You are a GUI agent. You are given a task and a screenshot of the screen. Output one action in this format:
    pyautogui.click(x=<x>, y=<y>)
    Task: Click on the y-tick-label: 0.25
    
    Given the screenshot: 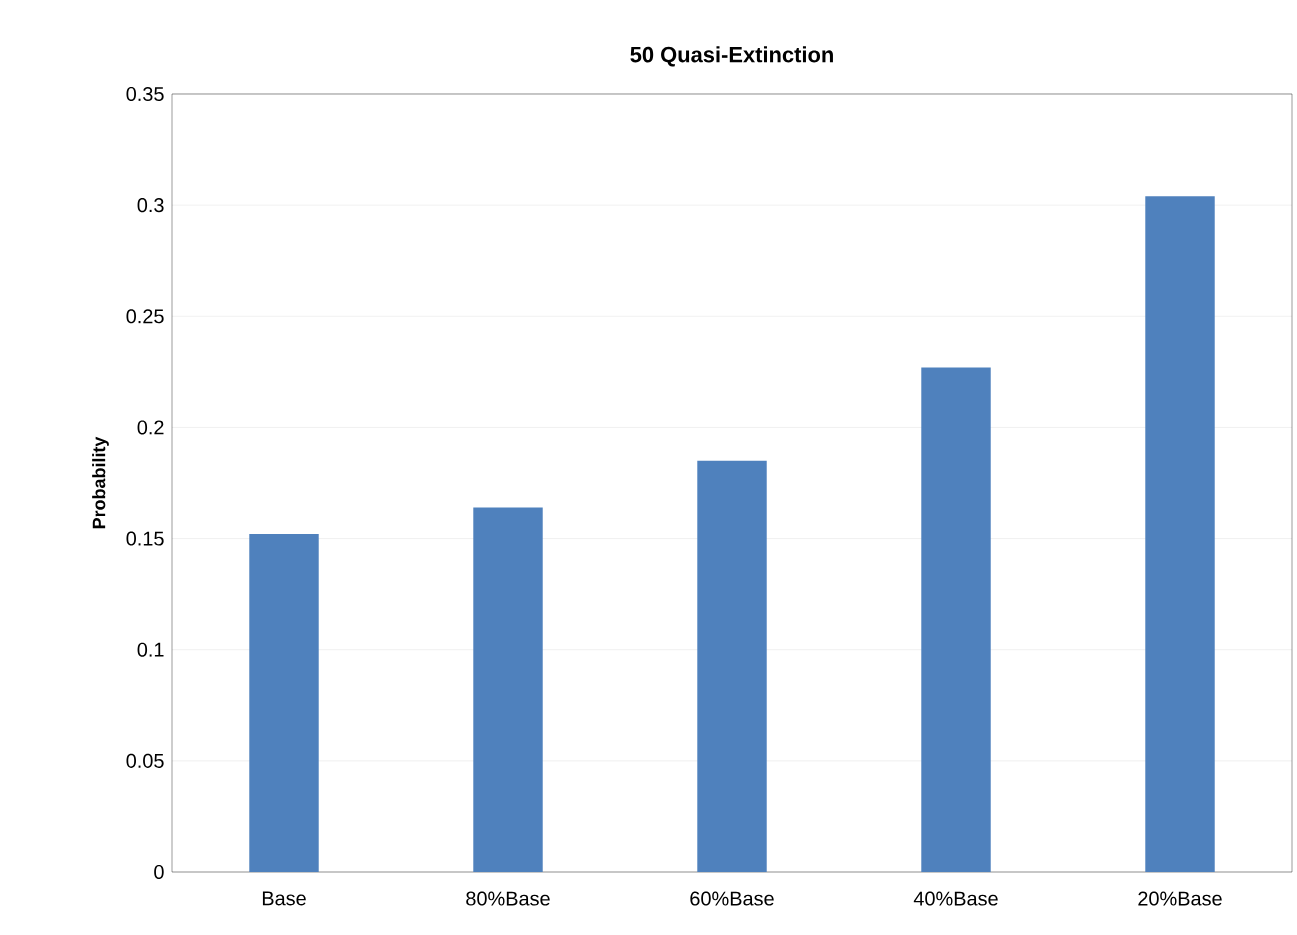 What is the action you would take?
    pyautogui.click(x=145, y=316)
    